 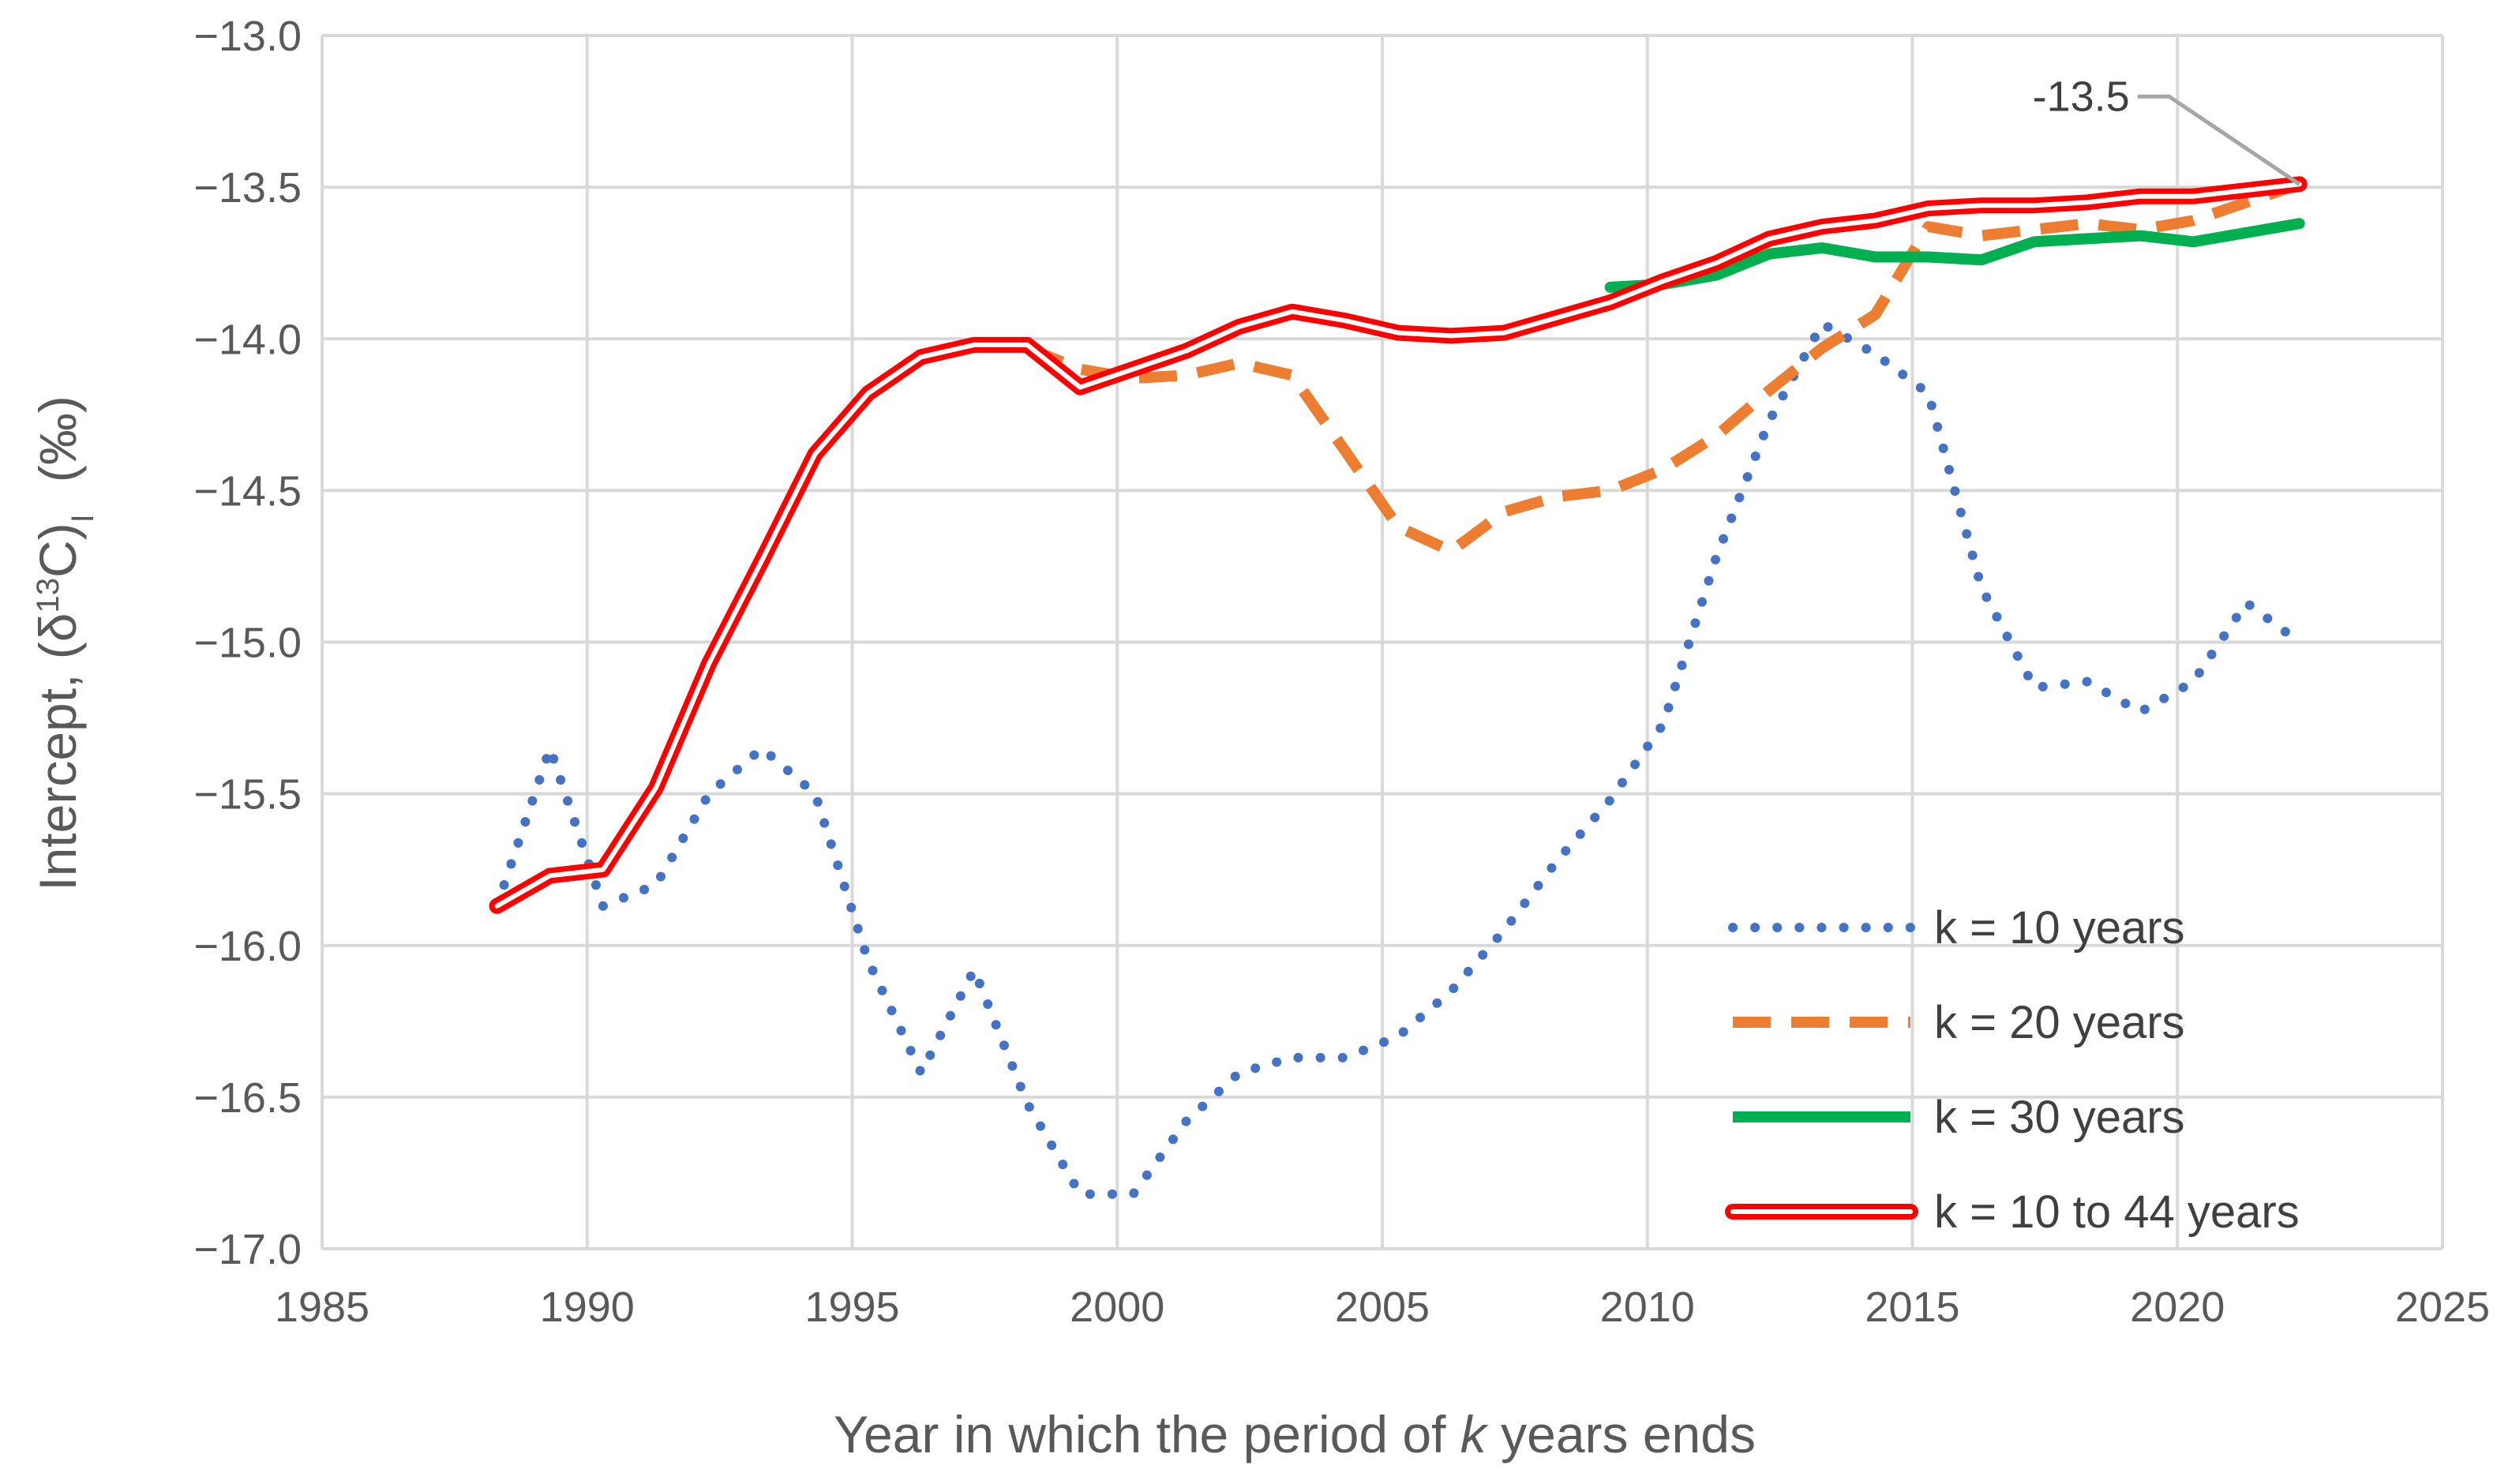 I want to click on x-tick-label-2025: 2025, so click(x=2442, y=1307).